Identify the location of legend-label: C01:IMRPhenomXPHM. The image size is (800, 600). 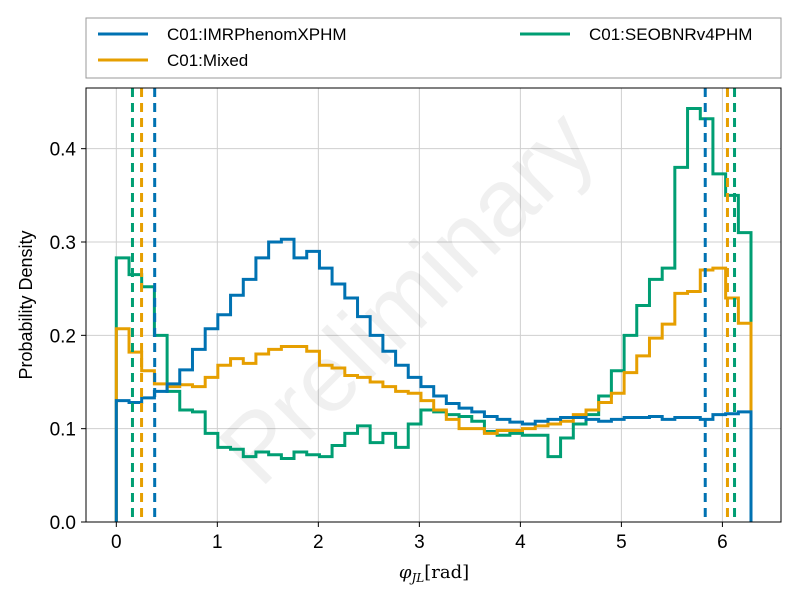
(257, 34).